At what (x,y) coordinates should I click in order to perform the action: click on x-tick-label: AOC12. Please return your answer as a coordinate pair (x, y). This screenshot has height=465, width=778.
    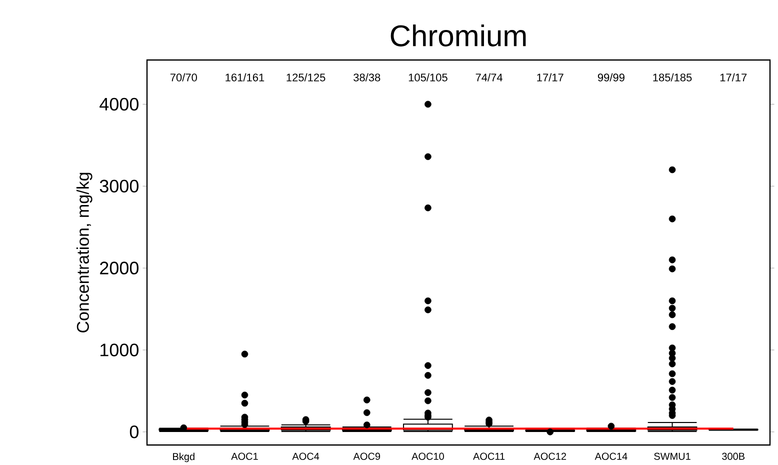
    Looking at the image, I should click on (550, 456).